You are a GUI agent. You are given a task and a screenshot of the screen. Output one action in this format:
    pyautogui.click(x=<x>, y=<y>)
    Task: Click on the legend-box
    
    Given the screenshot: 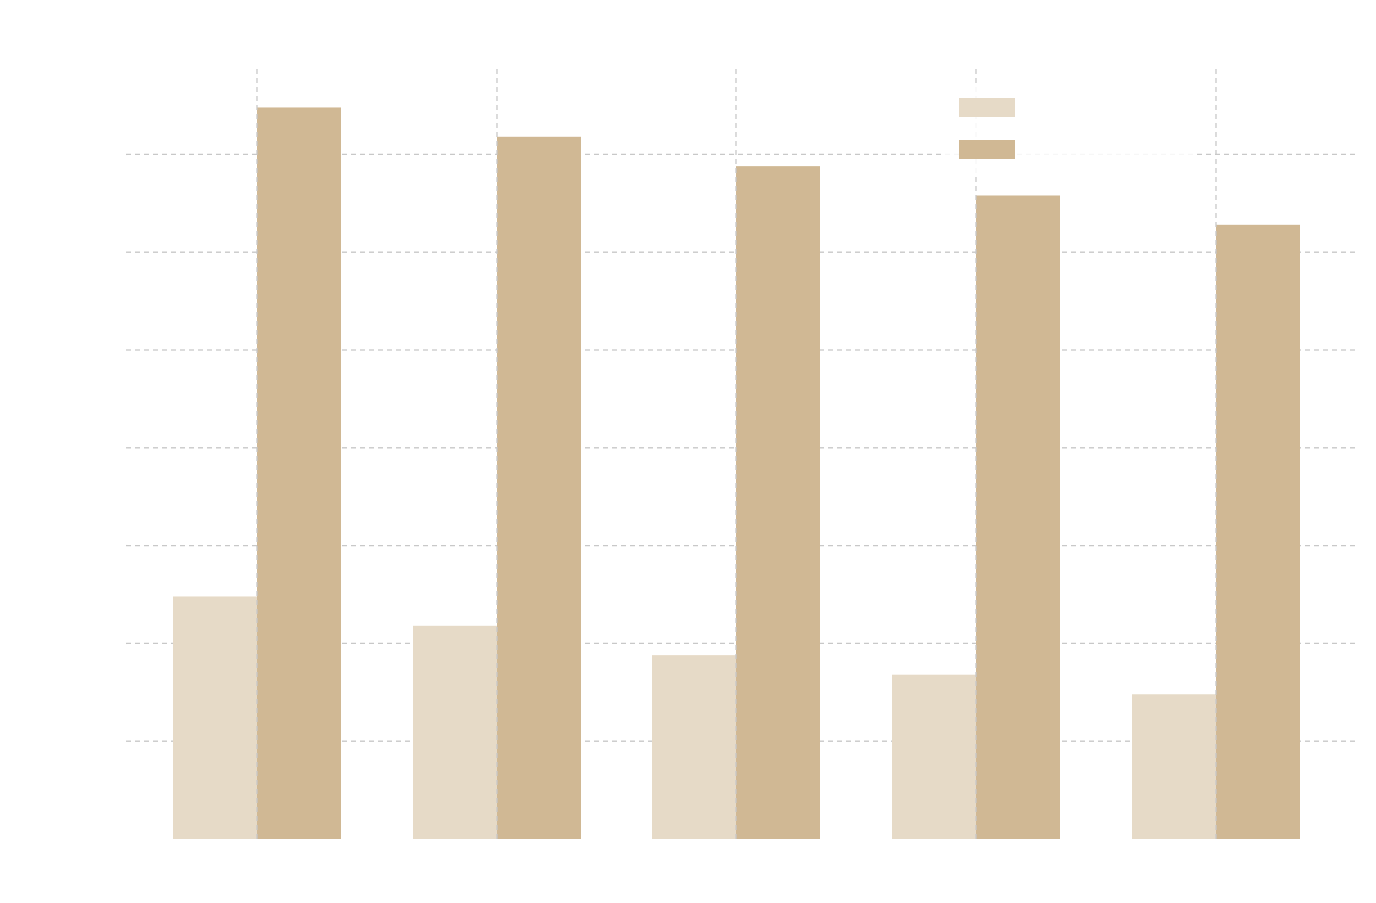 What is the action you would take?
    pyautogui.click(x=1070, y=129)
    